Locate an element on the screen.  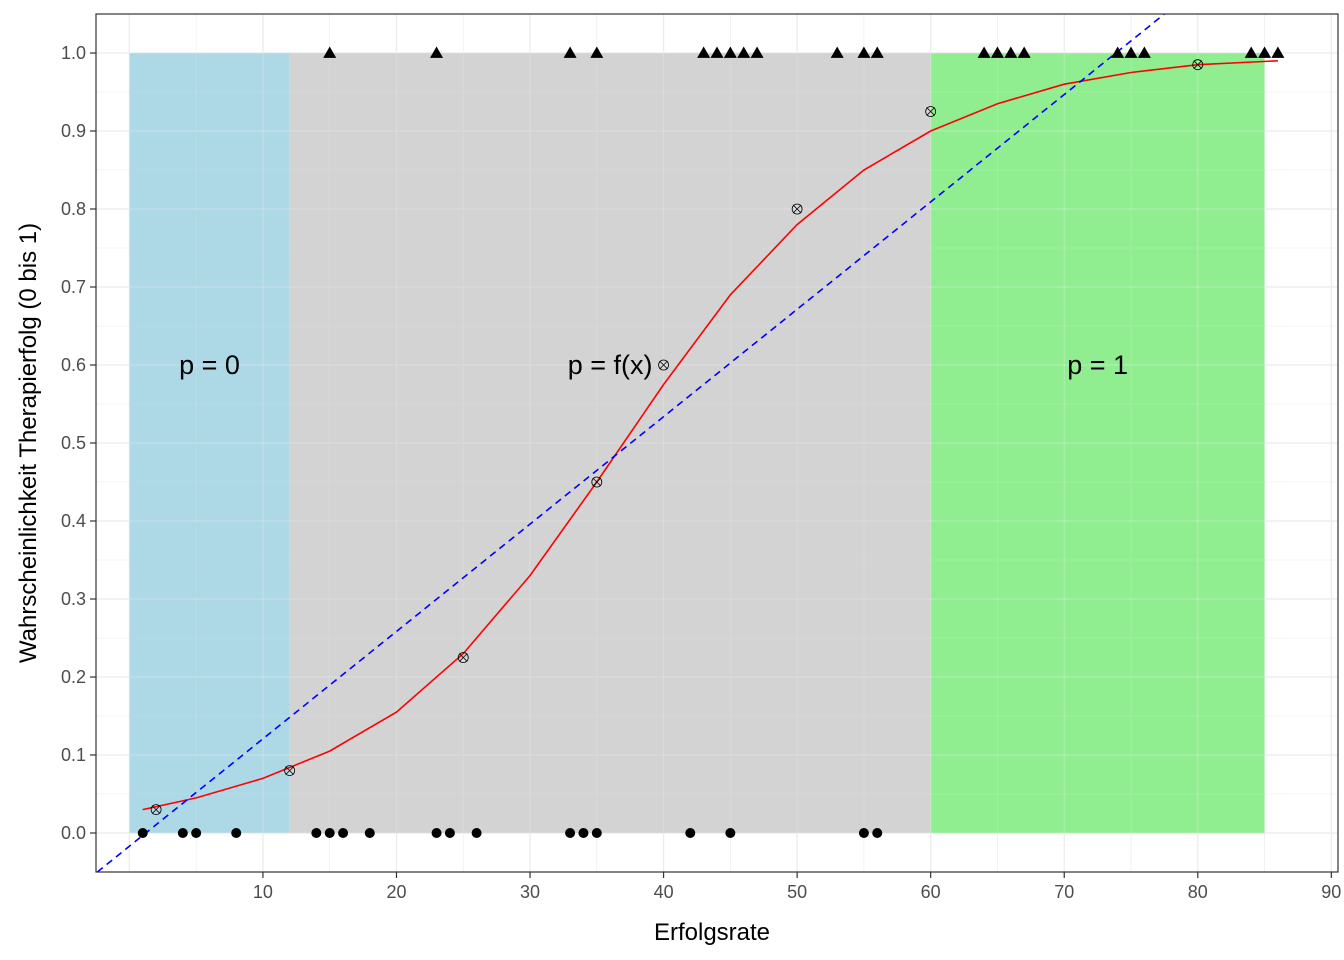
x-tick-label: 50 is located at coordinates (797, 892).